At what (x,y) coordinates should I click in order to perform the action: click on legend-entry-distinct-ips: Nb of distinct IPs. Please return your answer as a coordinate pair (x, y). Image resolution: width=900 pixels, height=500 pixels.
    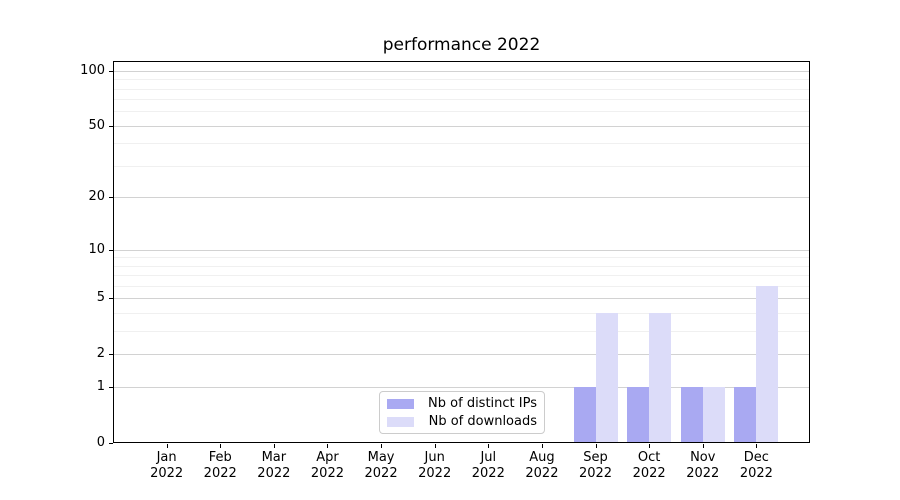
    Looking at the image, I should click on (462, 403).